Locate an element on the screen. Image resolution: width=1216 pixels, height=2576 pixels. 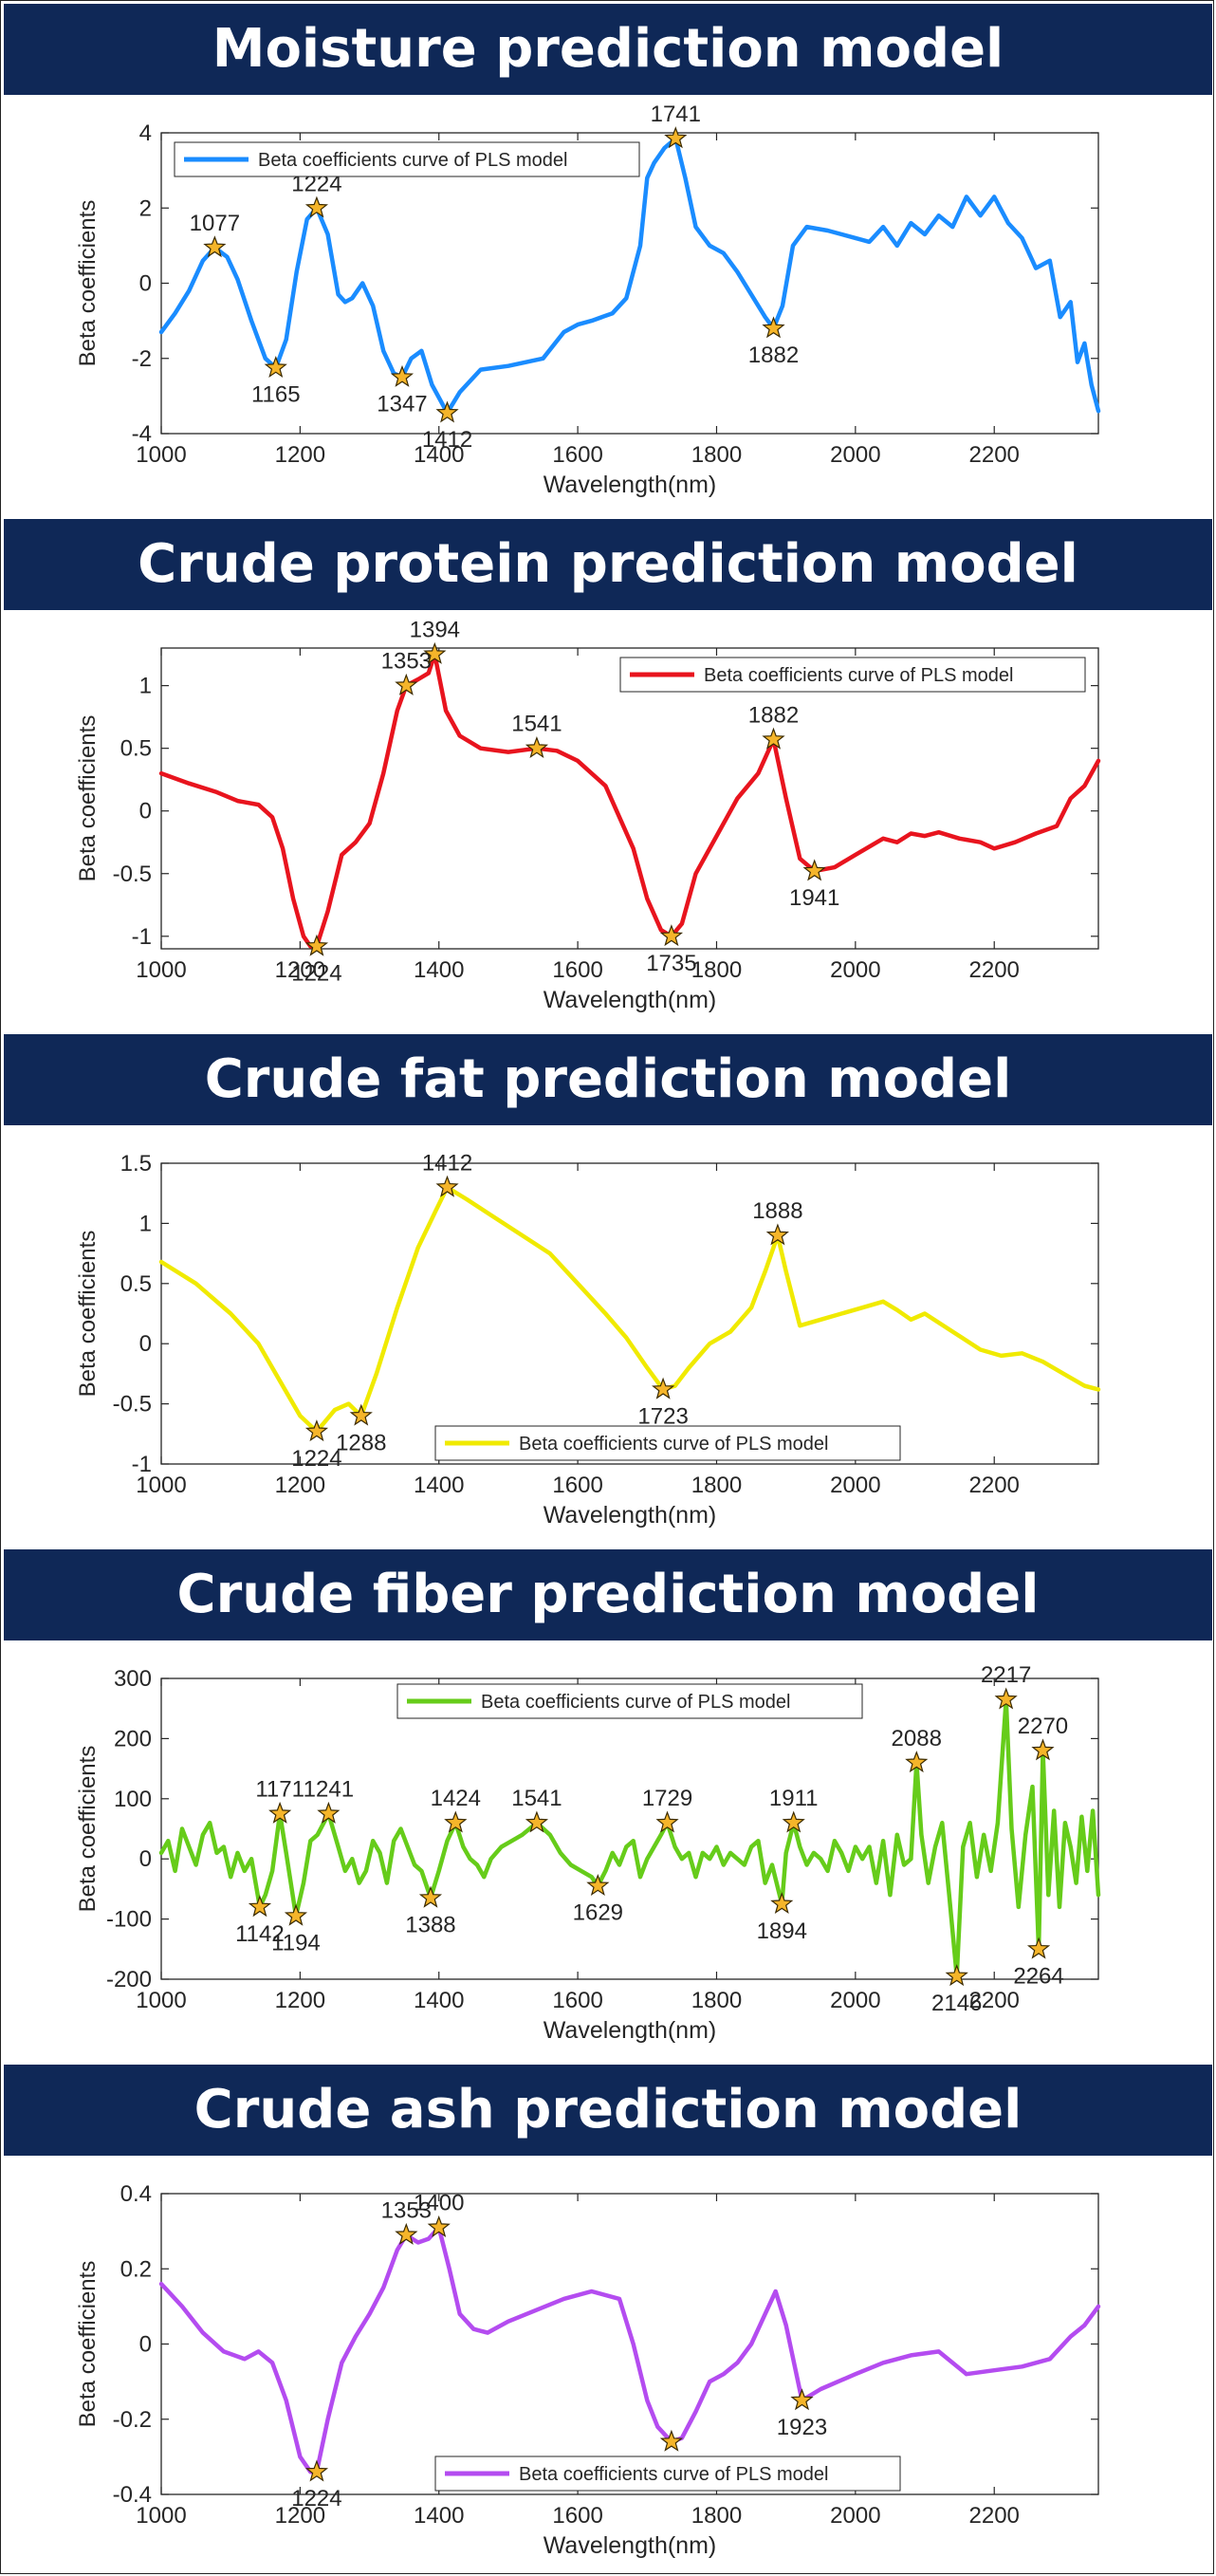
peak-wavelength-label: 2088 is located at coordinates (917, 1738).